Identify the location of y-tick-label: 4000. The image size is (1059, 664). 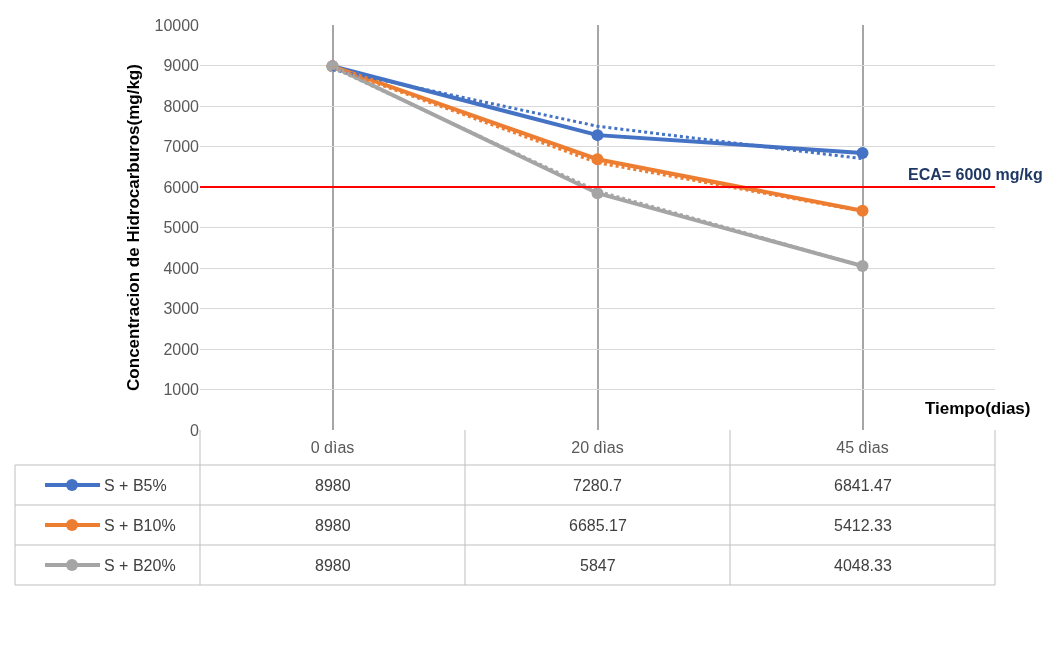
(181, 268).